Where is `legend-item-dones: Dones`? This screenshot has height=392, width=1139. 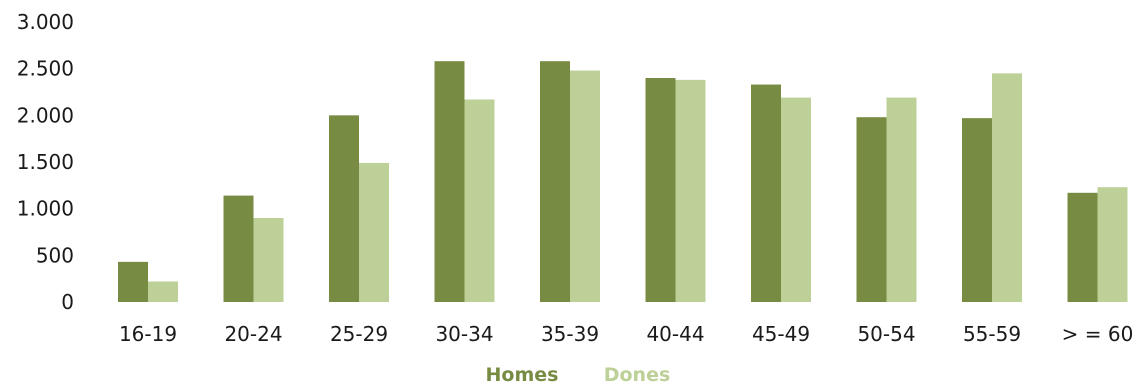
legend-item-dones: Dones is located at coordinates (637, 375).